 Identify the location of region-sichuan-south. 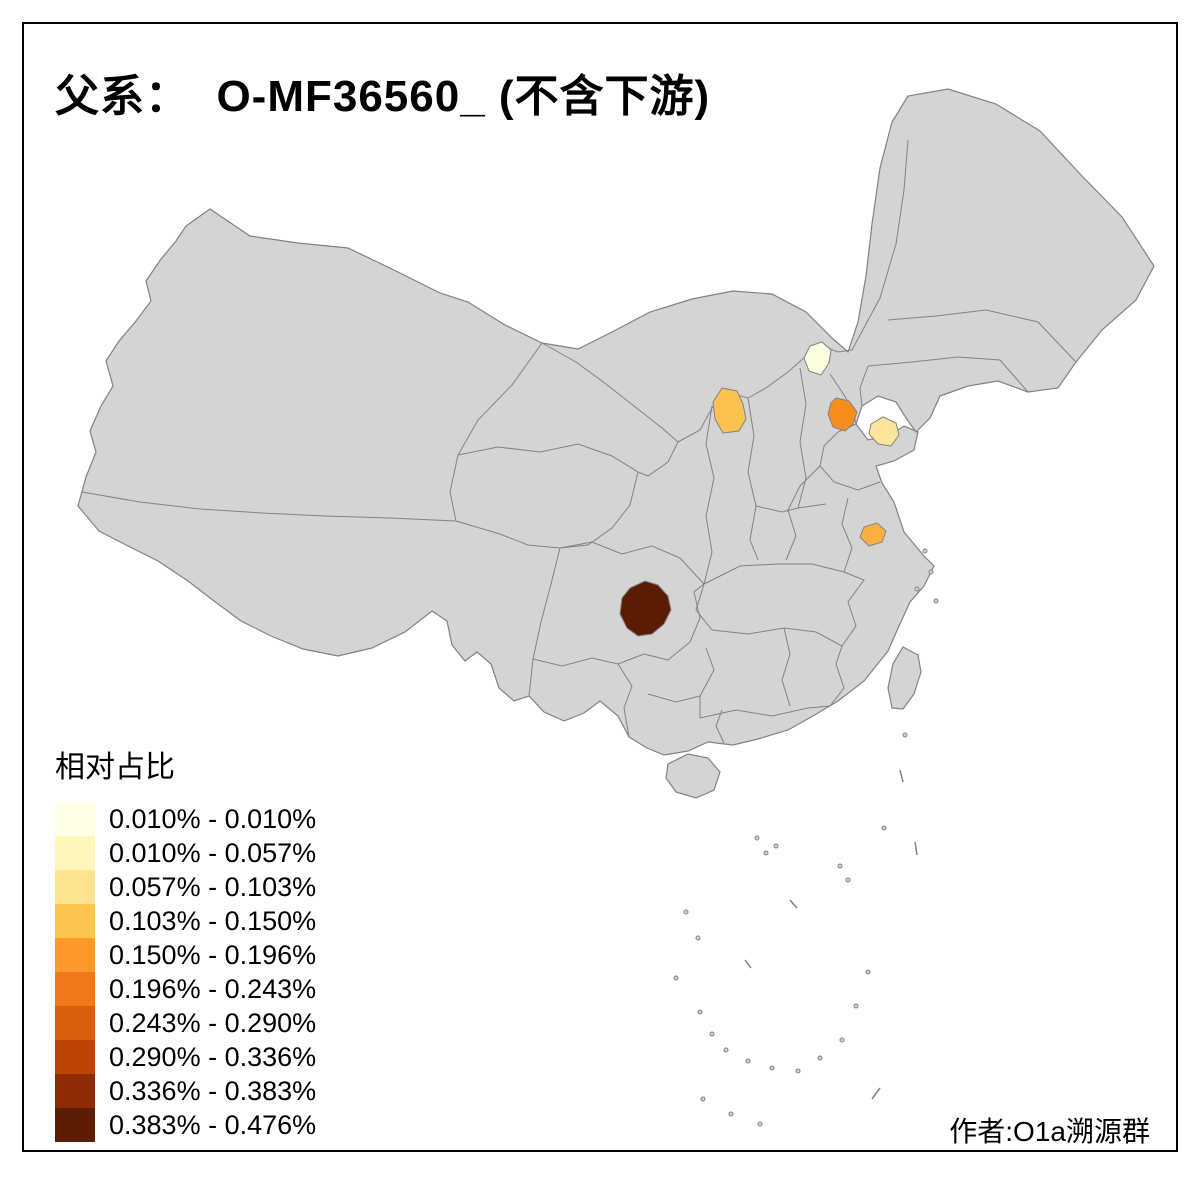
(645, 608).